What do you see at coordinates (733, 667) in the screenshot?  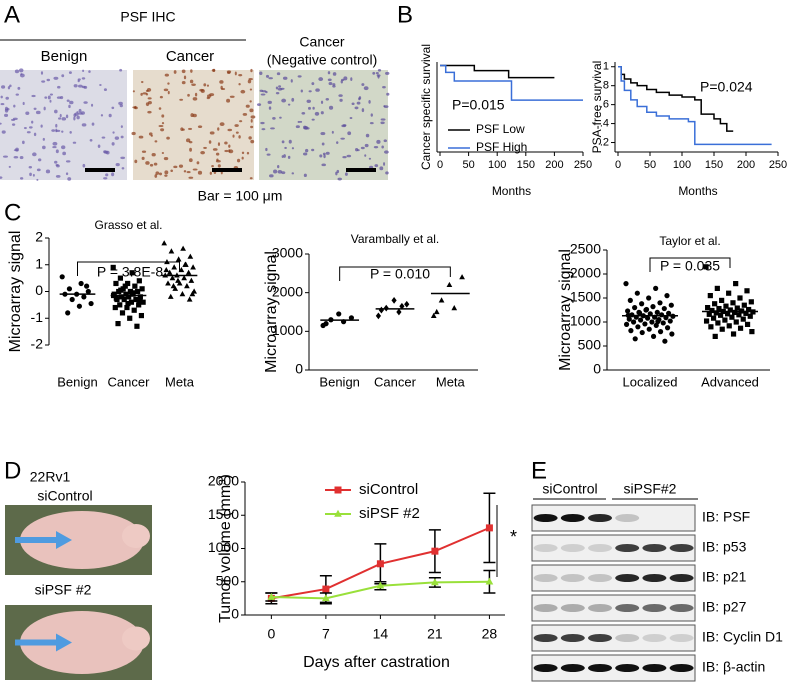 I see `blot-label: IB: β-actin` at bounding box center [733, 667].